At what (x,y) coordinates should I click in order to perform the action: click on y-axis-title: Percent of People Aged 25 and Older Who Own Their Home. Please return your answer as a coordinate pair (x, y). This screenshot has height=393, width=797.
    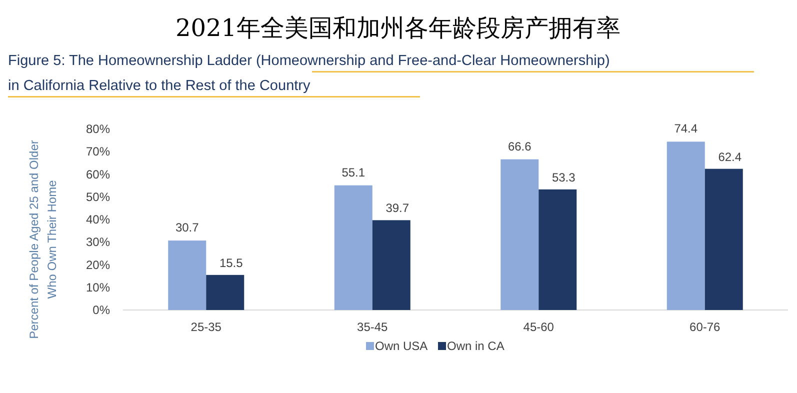
    Looking at the image, I should click on (43, 239).